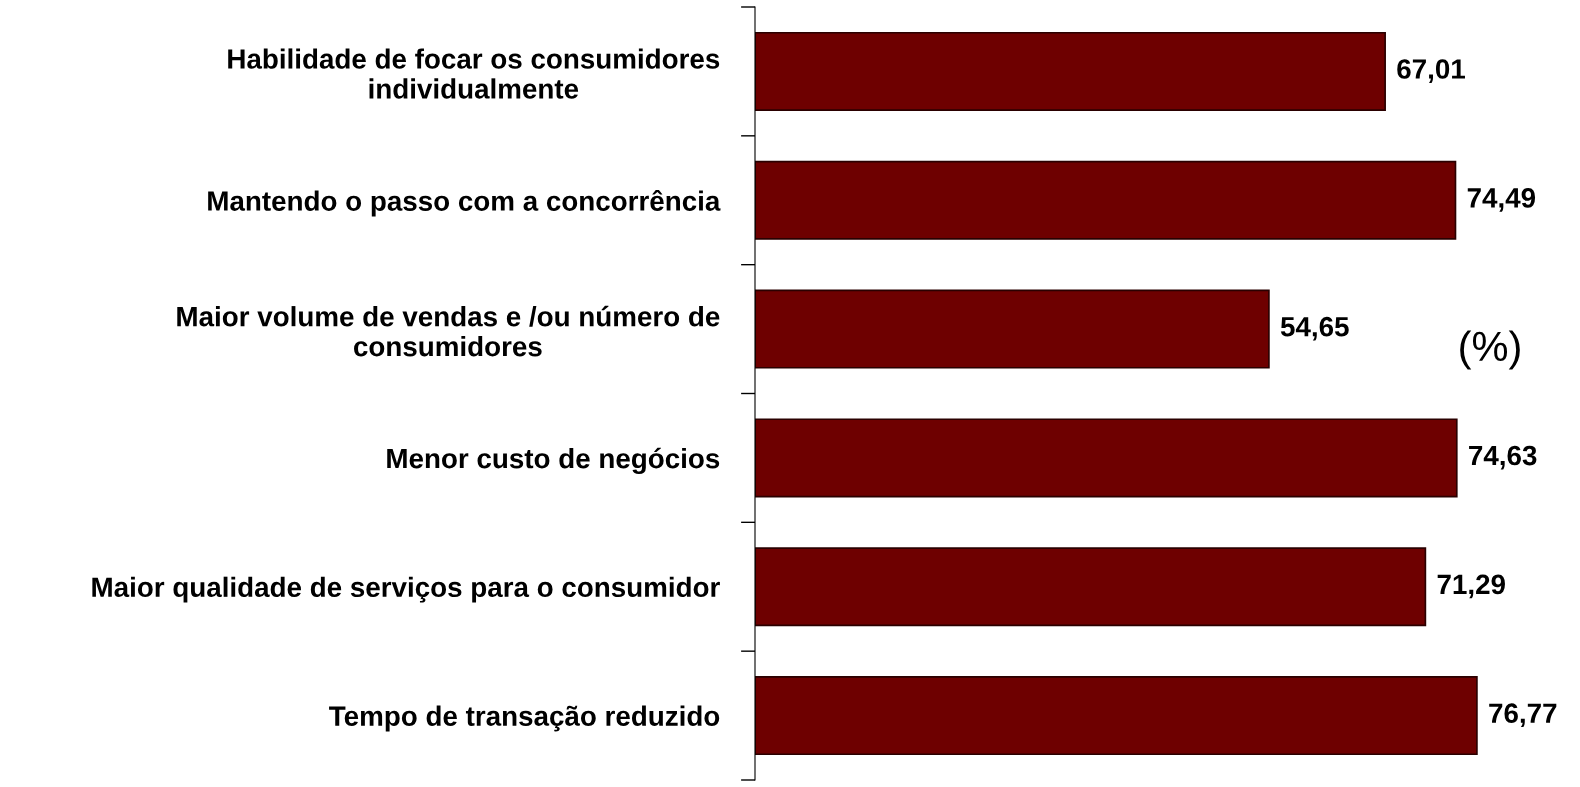  I want to click on annotation: (%), so click(1490, 350).